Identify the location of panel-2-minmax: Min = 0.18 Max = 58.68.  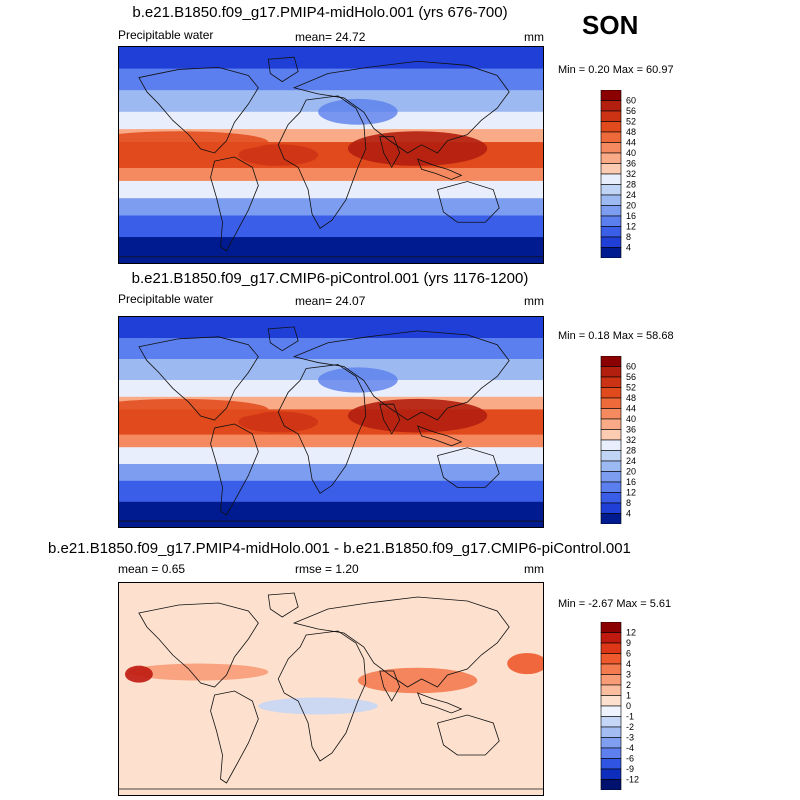
(616, 336).